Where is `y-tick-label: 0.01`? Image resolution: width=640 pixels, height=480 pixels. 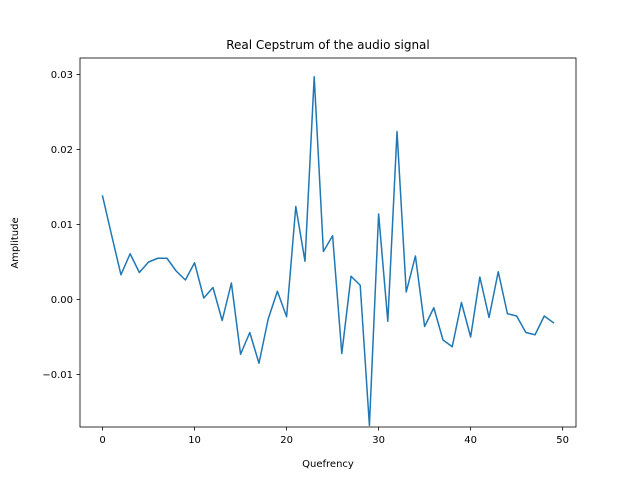 y-tick-label: 0.01 is located at coordinates (62, 225).